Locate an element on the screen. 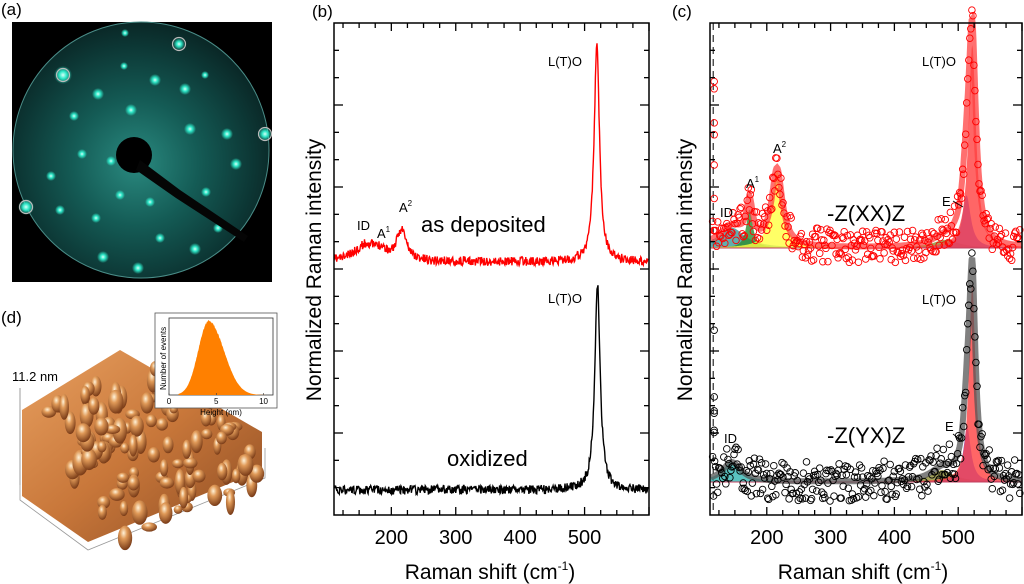 The width and height of the screenshot is (1024, 584). panel-a-label: (a) is located at coordinates (11, 9).